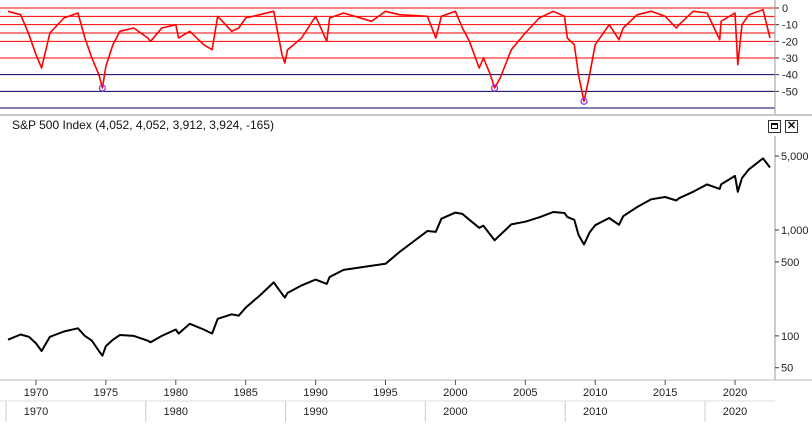 Image resolution: width=812 pixels, height=427 pixels. I want to click on maximize-button, so click(774, 126).